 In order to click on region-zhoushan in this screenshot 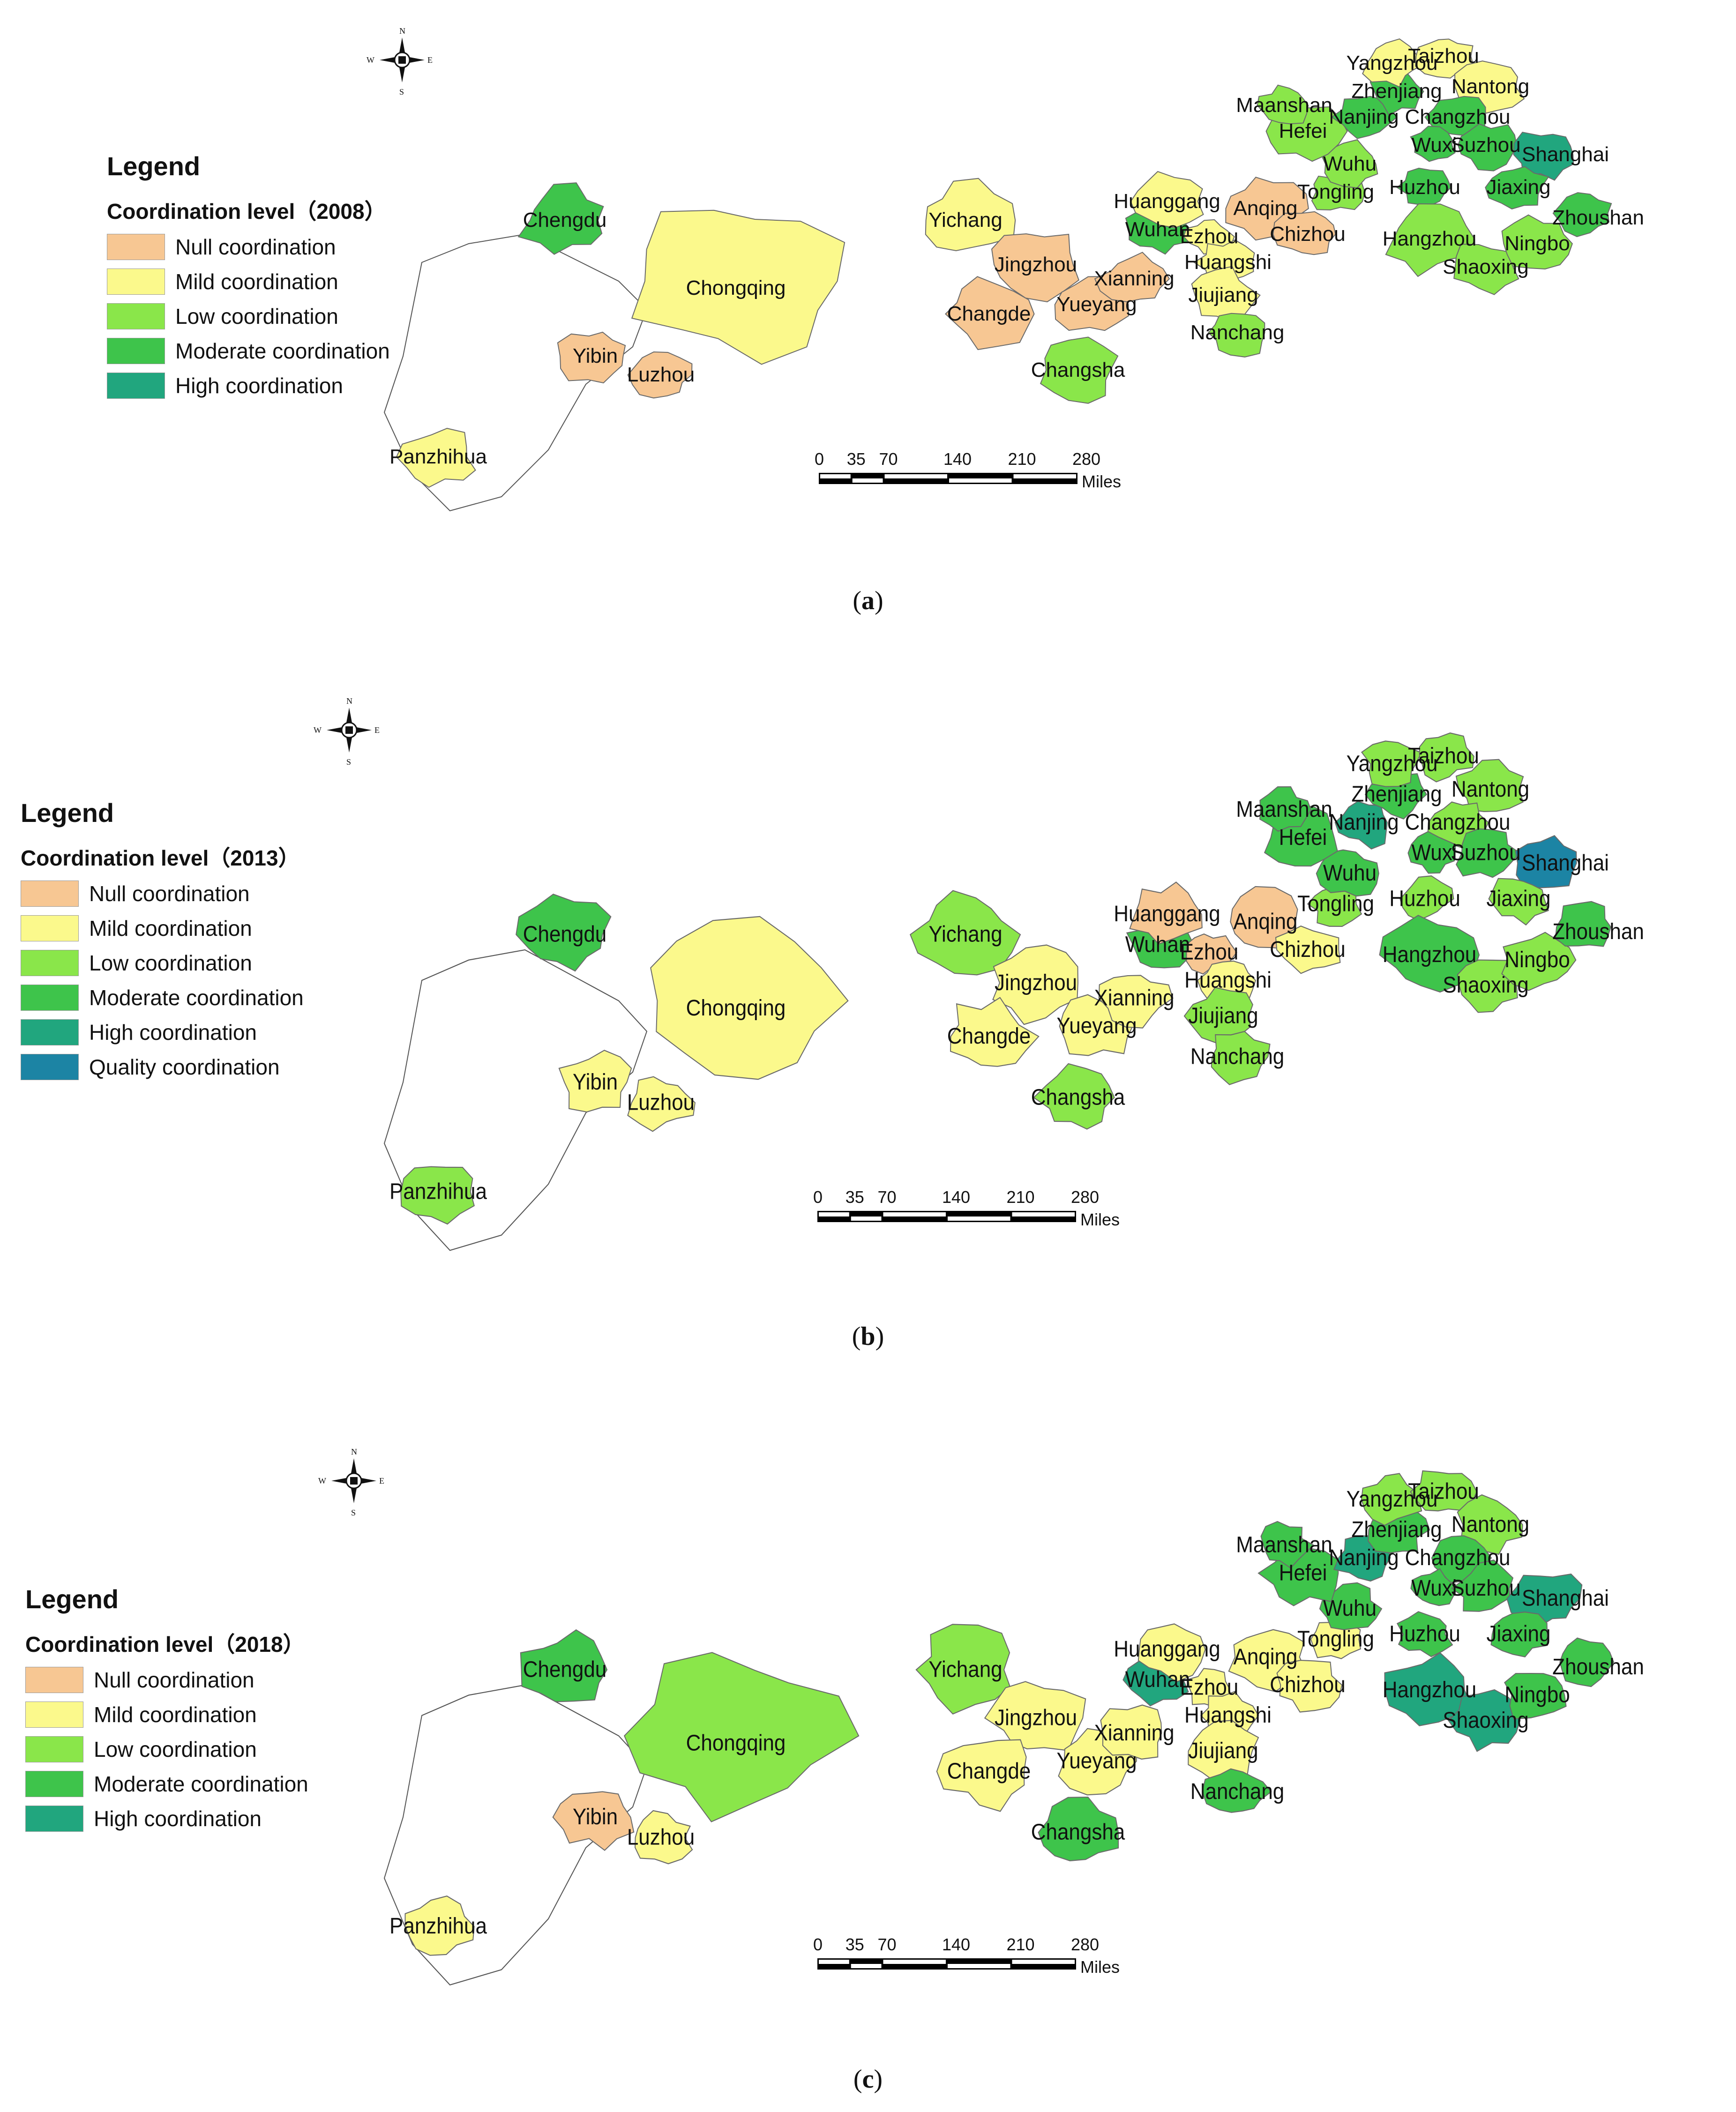, I will do `click(1587, 1662)`.